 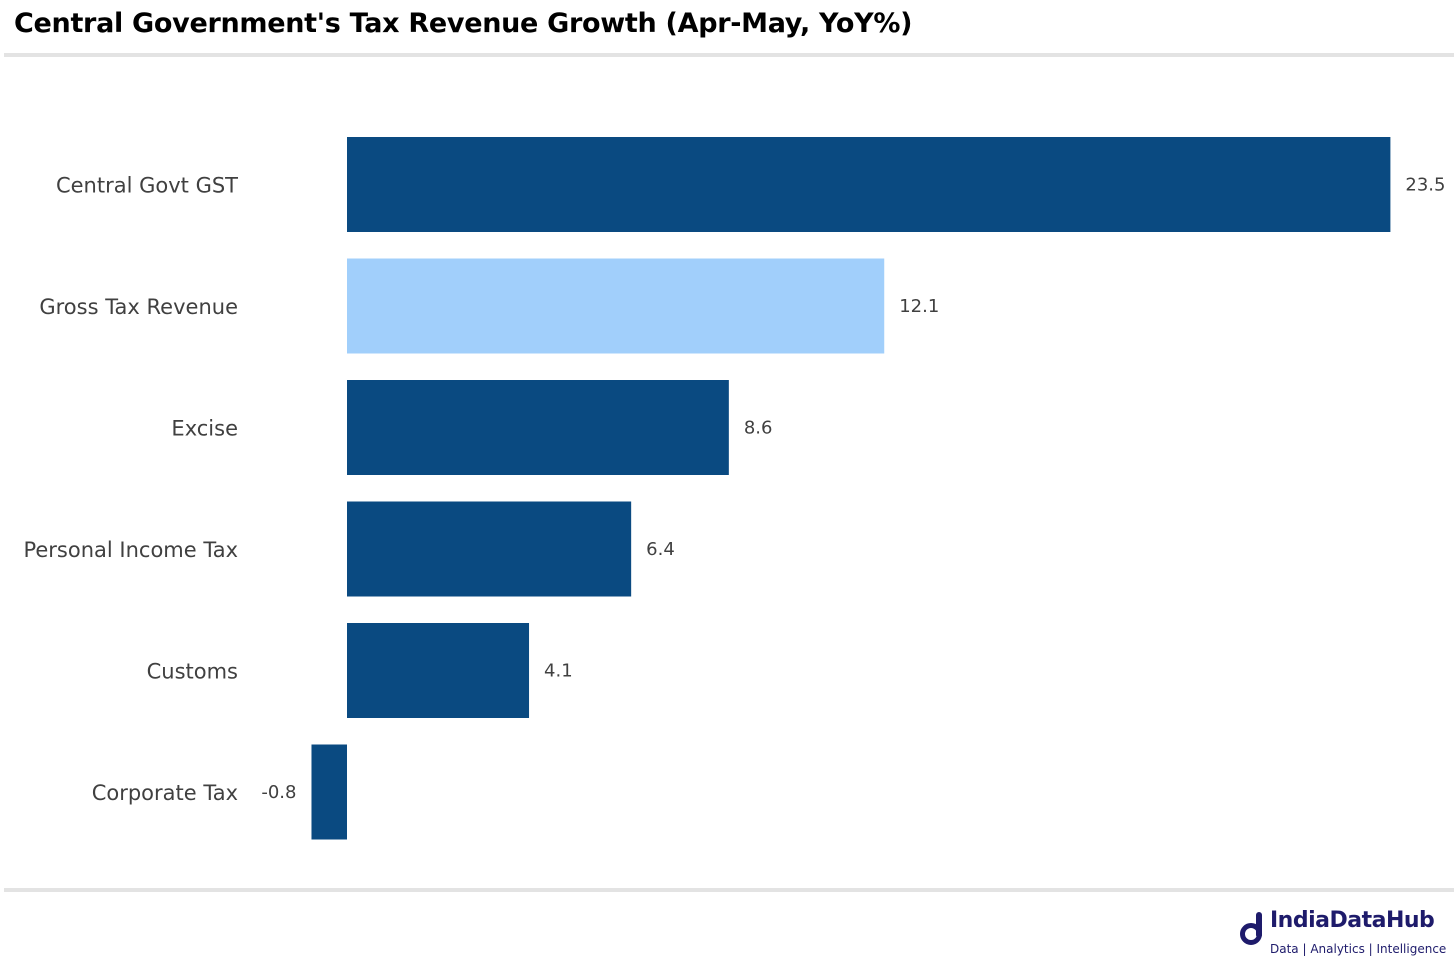 What do you see at coordinates (558, 671) in the screenshot?
I see `value-label-customs: 4.1` at bounding box center [558, 671].